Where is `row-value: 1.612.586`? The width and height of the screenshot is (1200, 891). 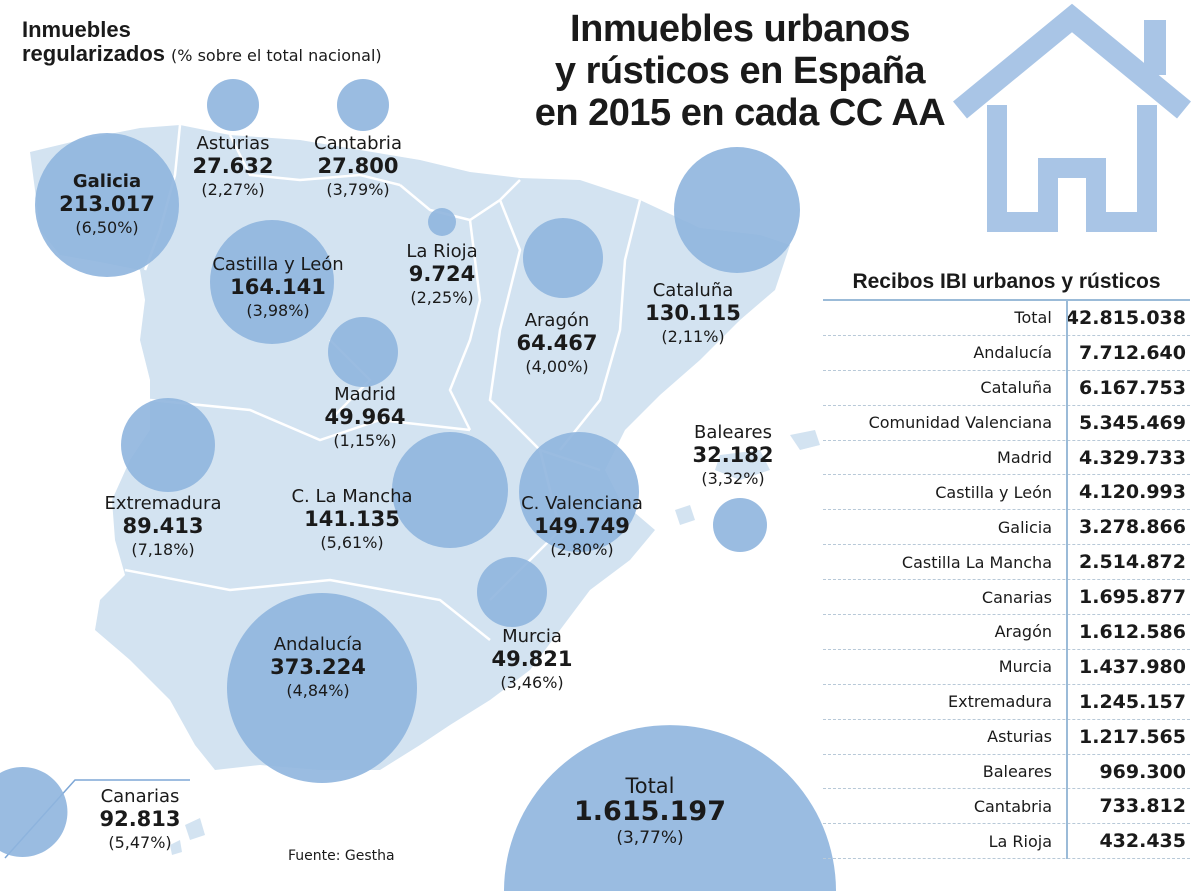
row-value: 1.612.586 is located at coordinates (1132, 631).